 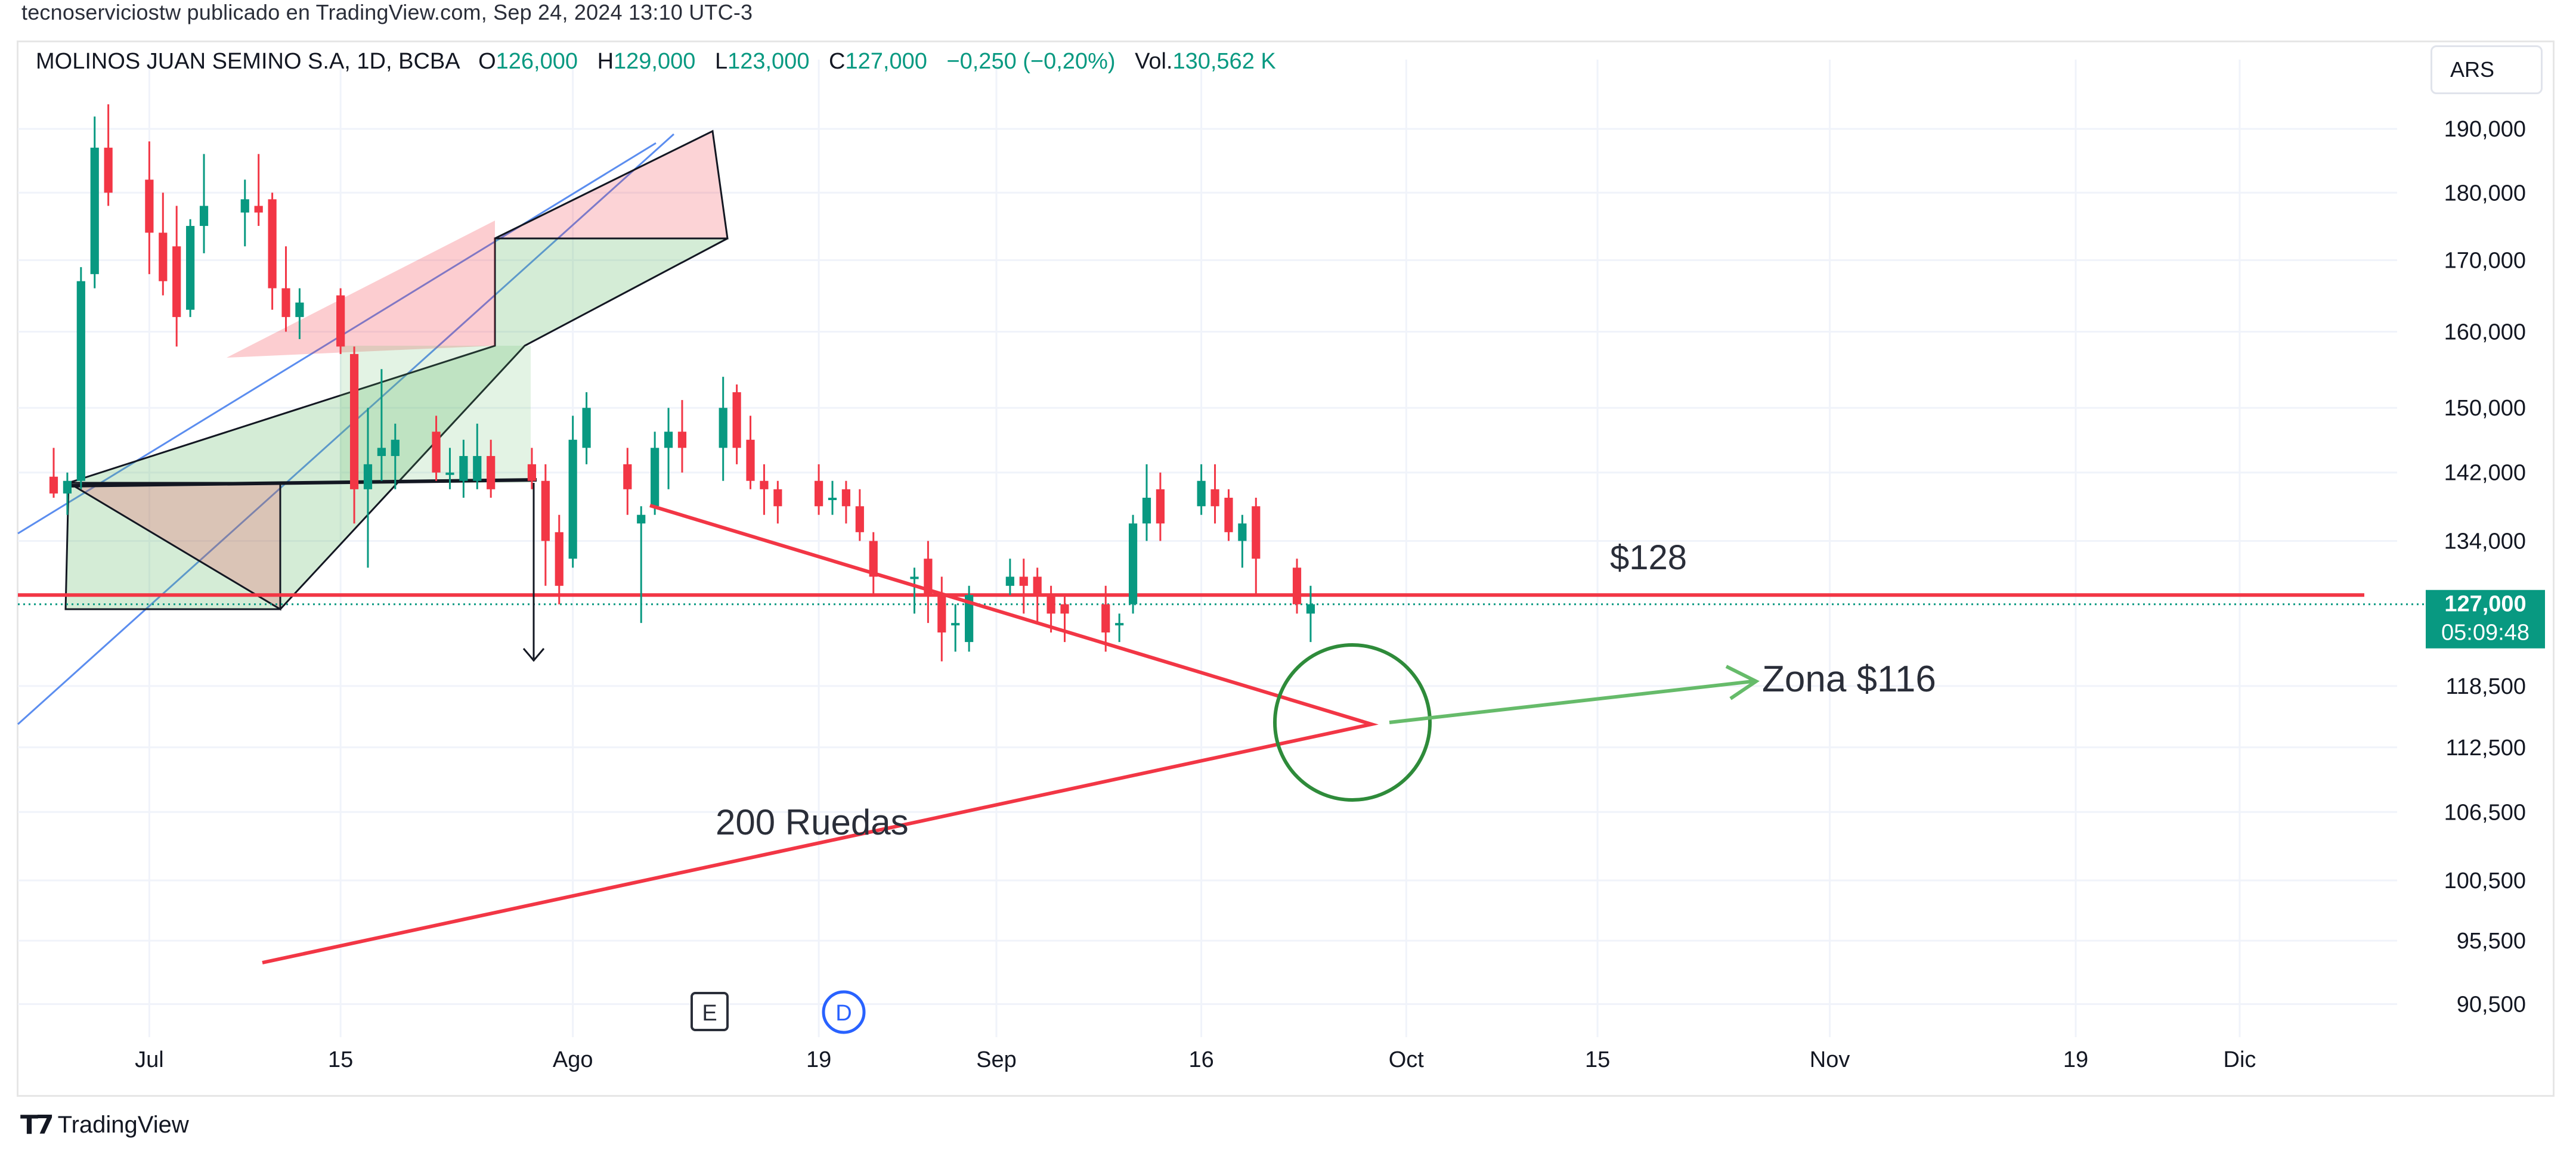 I want to click on price-tick-label: 90,500, so click(x=2492, y=1004).